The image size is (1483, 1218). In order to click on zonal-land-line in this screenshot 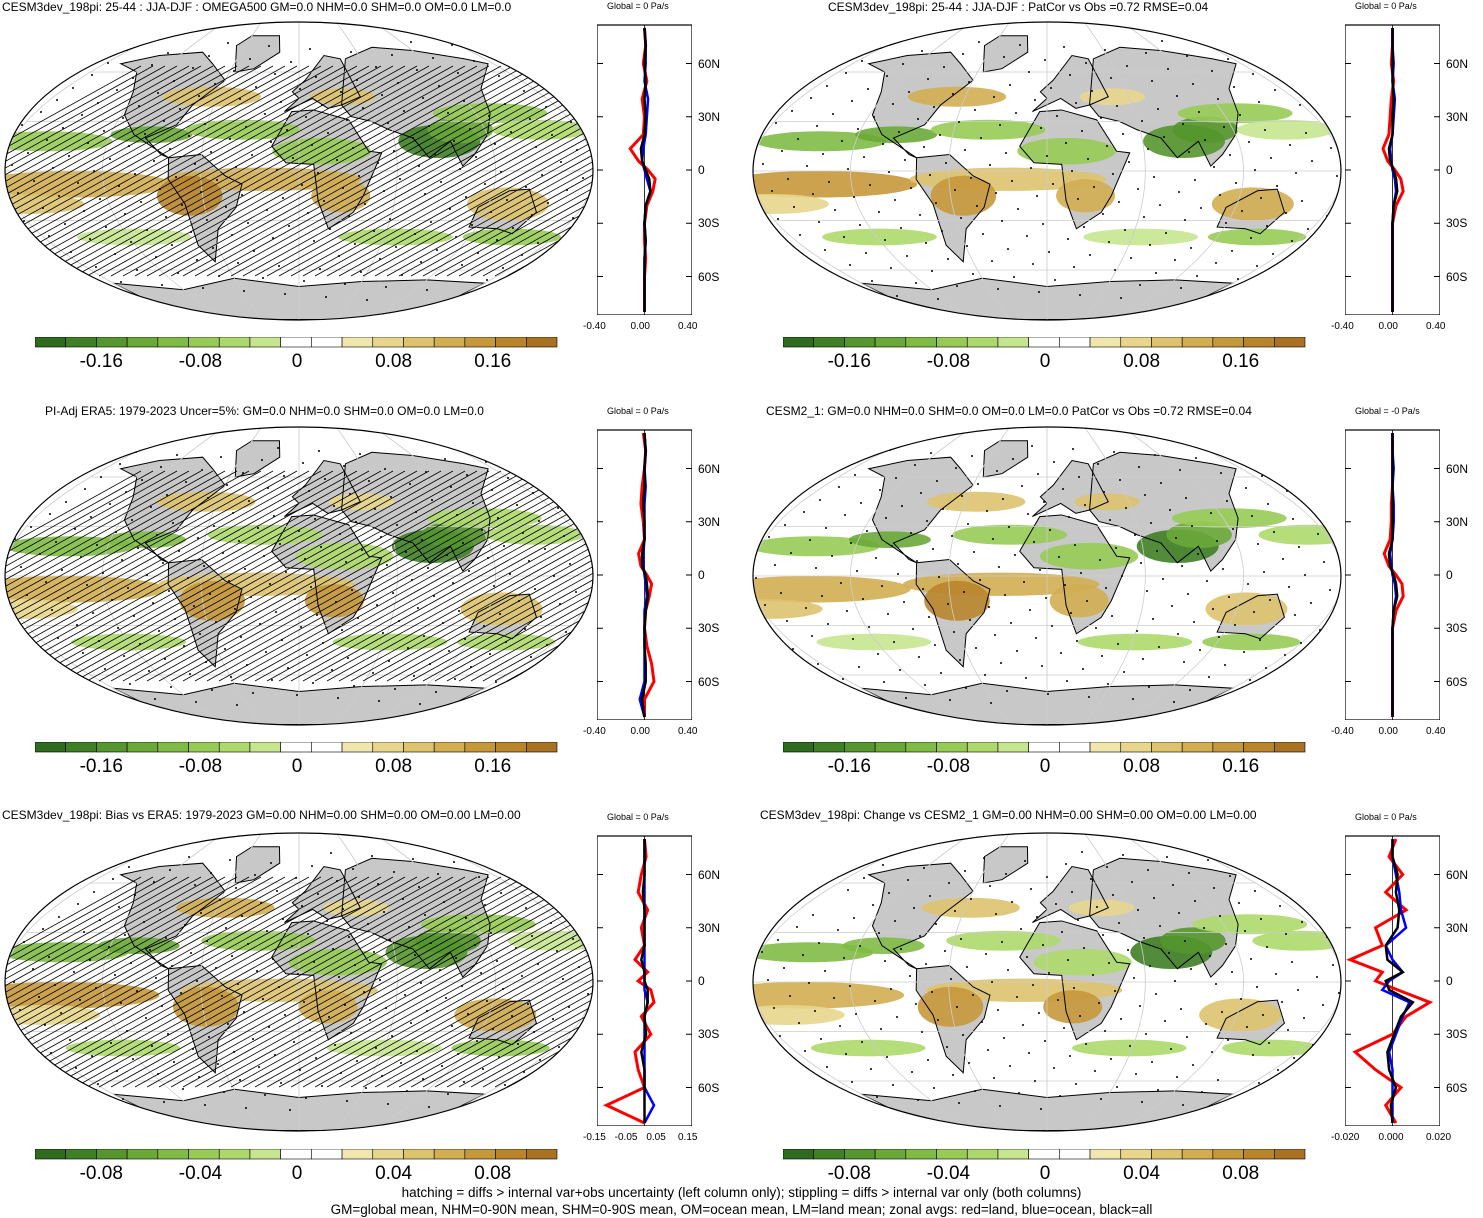, I will do `click(642, 169)`.